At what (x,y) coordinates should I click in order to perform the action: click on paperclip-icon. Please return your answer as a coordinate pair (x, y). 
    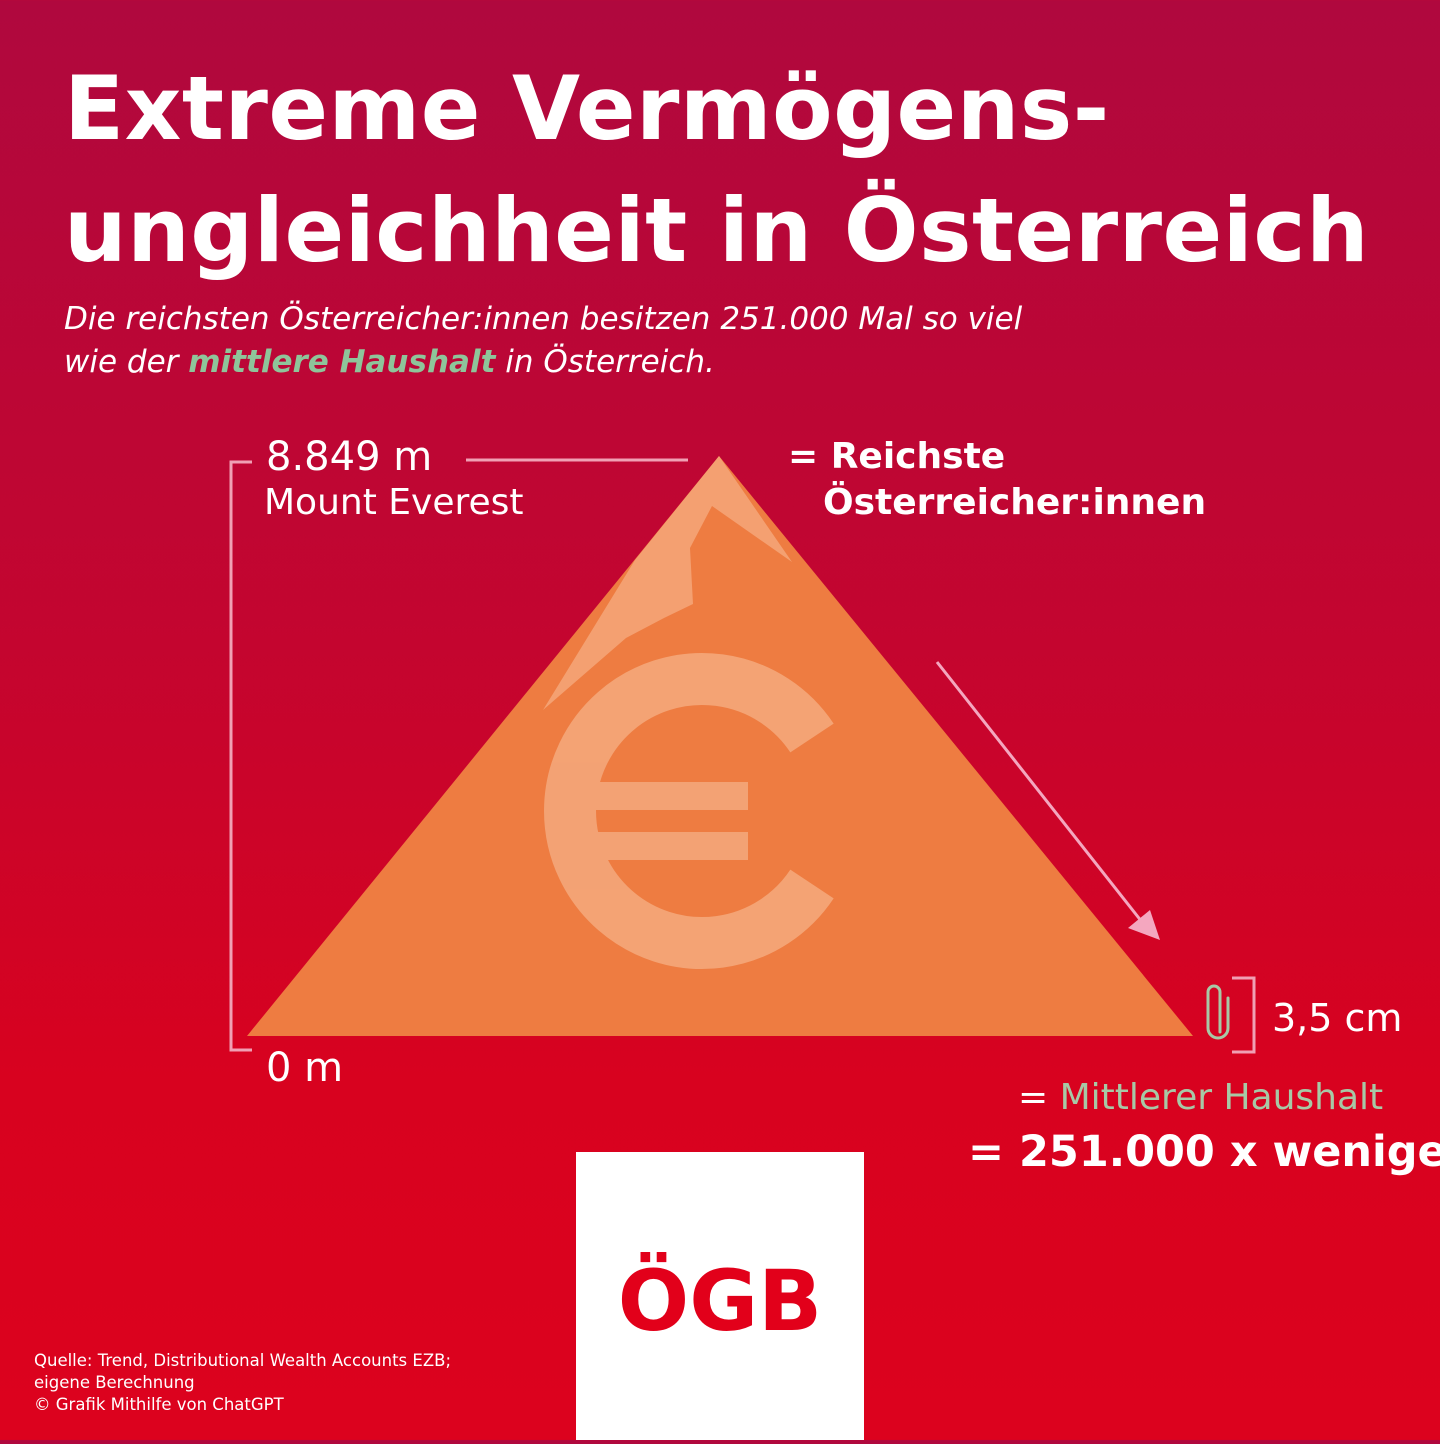
    Looking at the image, I should click on (1218, 1012).